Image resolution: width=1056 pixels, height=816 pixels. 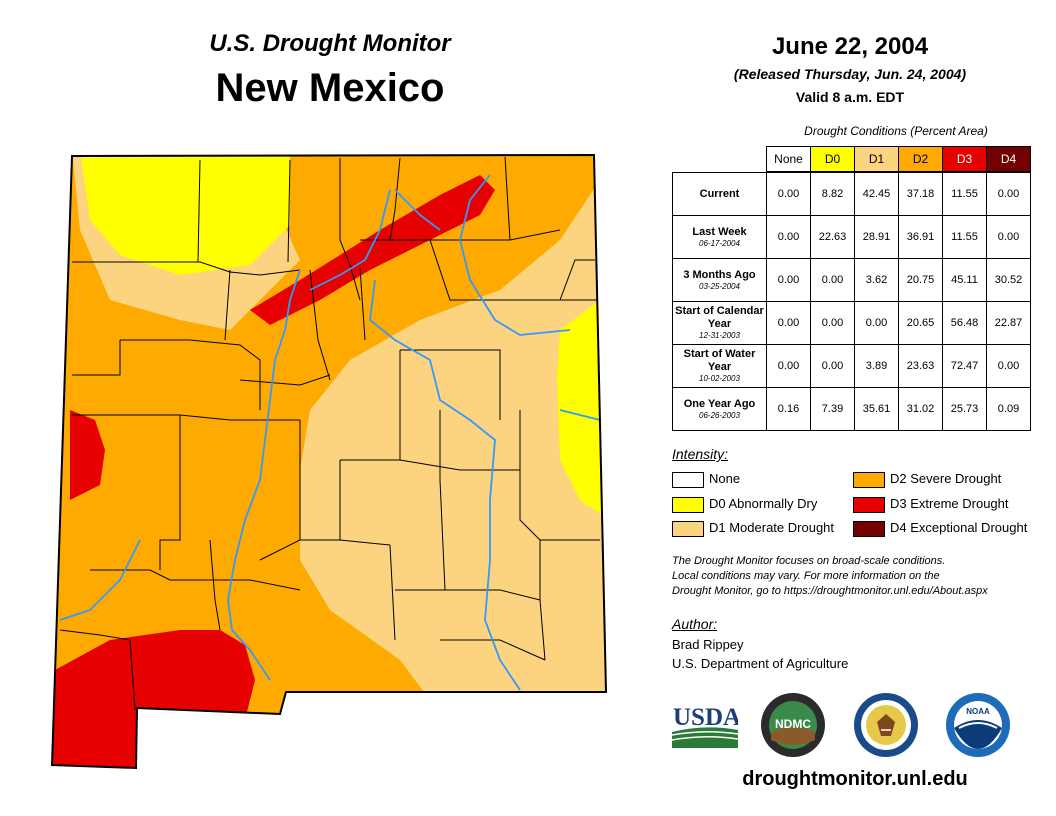 I want to click on legend-item-none: None, so click(x=706, y=479).